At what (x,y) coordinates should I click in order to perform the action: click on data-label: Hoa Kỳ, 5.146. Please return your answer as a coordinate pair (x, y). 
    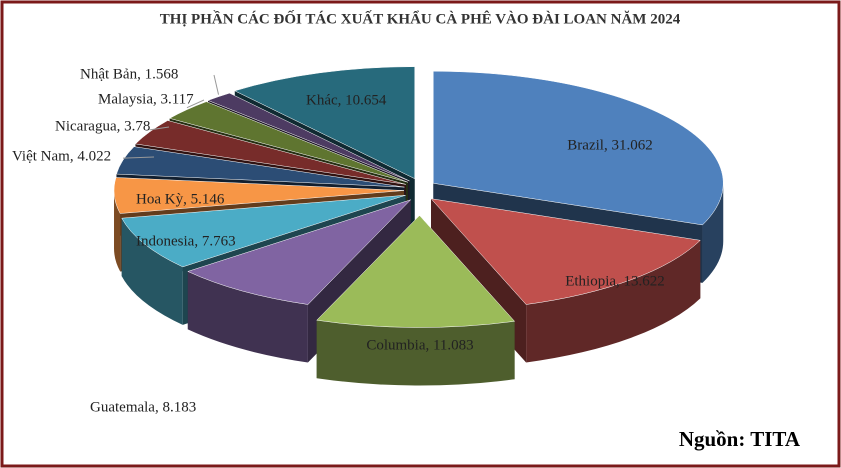
    Looking at the image, I should click on (180, 199).